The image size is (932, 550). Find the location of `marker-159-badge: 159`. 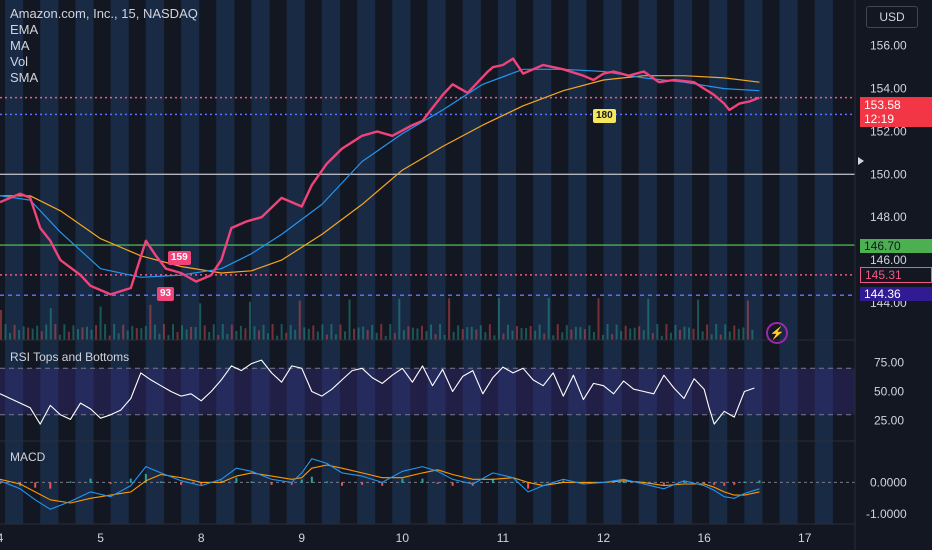

marker-159-badge: 159 is located at coordinates (179, 258).